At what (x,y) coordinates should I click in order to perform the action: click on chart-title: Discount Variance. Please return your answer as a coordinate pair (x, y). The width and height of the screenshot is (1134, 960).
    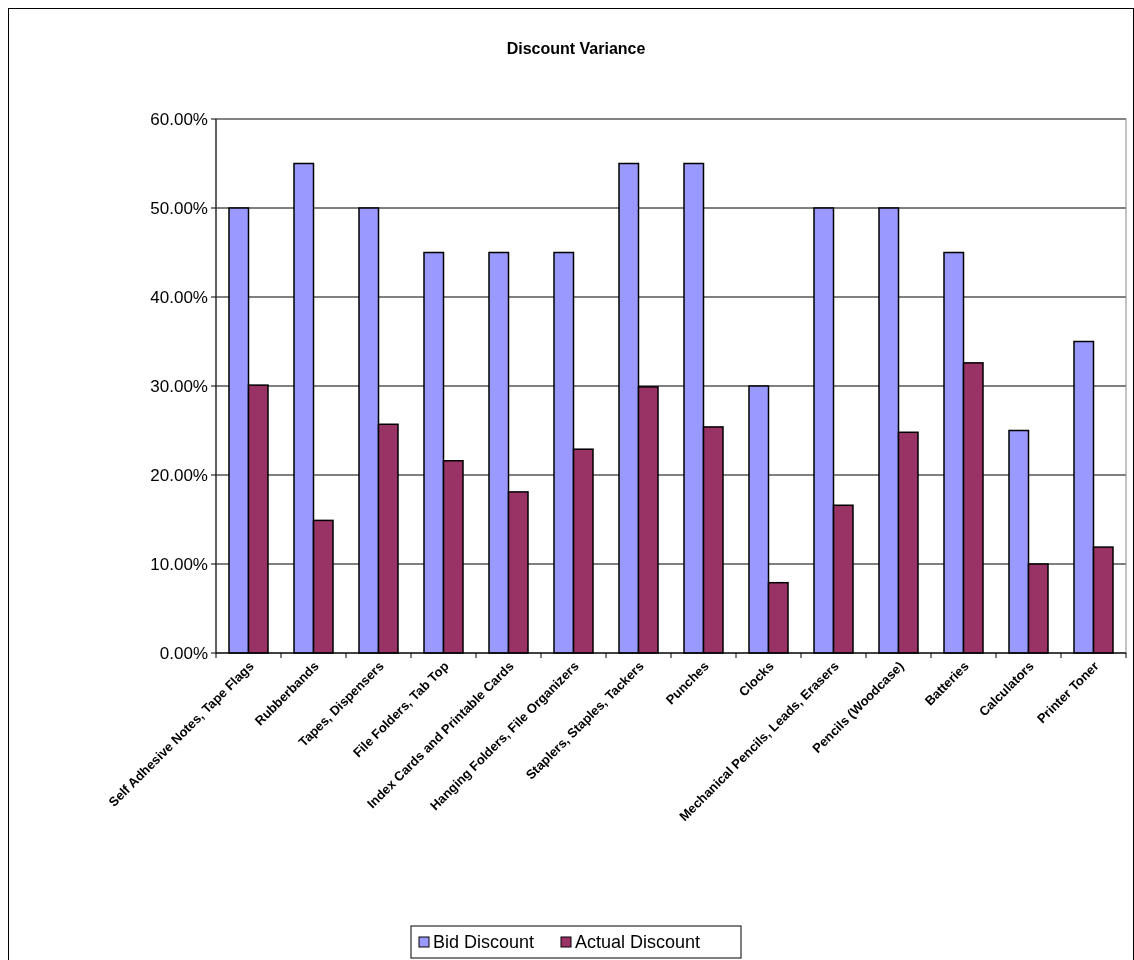
    Looking at the image, I should click on (576, 48).